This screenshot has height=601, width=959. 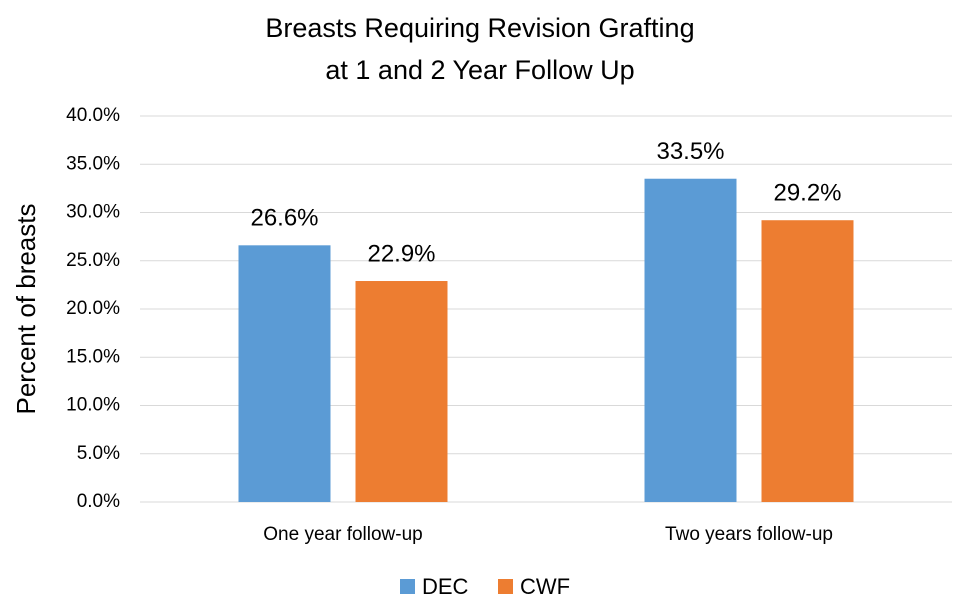 I want to click on chart-title: Breasts Requiring Revision Grafting, so click(x=479, y=28).